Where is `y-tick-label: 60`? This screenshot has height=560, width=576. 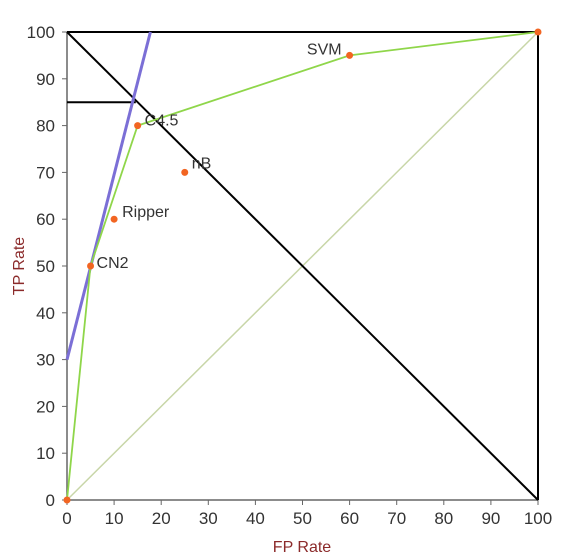
y-tick-label: 60 is located at coordinates (45, 219).